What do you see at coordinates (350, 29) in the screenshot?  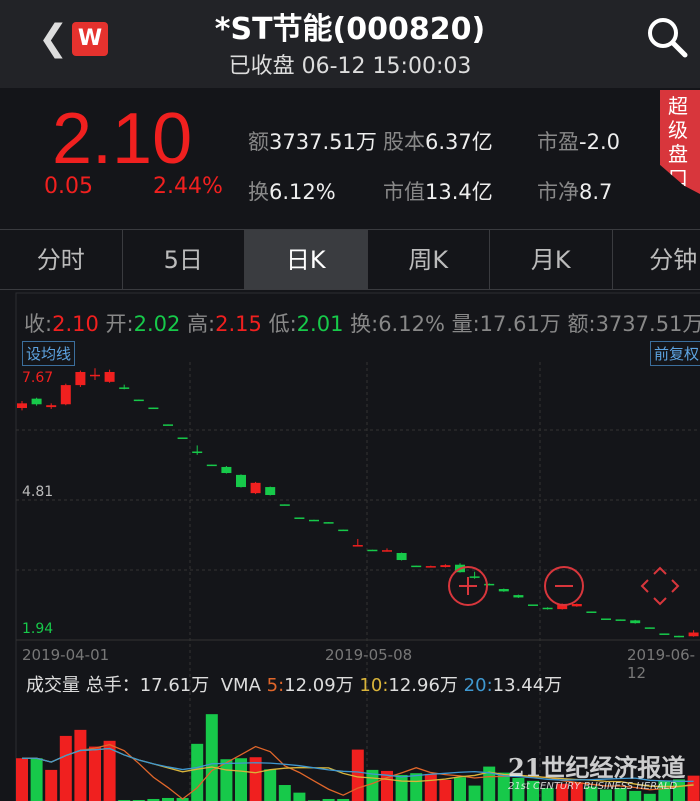 I see `stock-title: *ST节能(000820)` at bounding box center [350, 29].